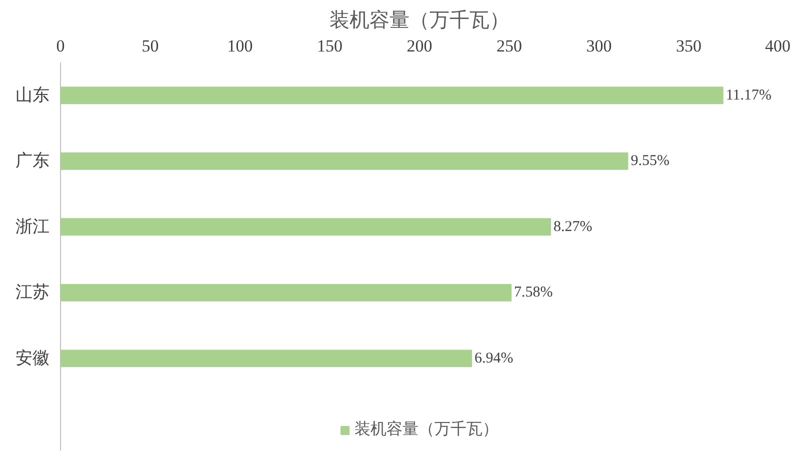 This screenshot has width=800, height=467. I want to click on x-tick-label: 200, so click(419, 46).